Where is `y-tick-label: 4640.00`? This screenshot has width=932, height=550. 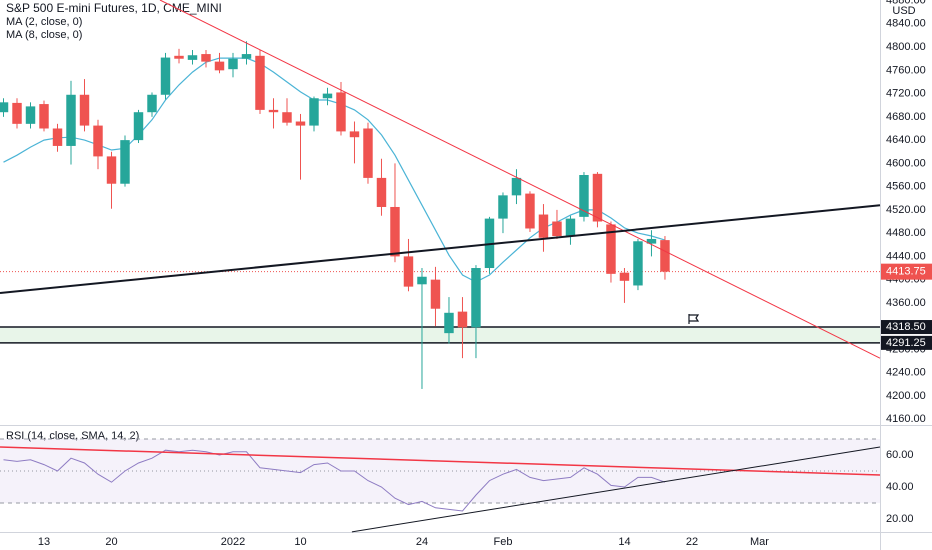
y-tick-label: 4640.00 is located at coordinates (906, 140).